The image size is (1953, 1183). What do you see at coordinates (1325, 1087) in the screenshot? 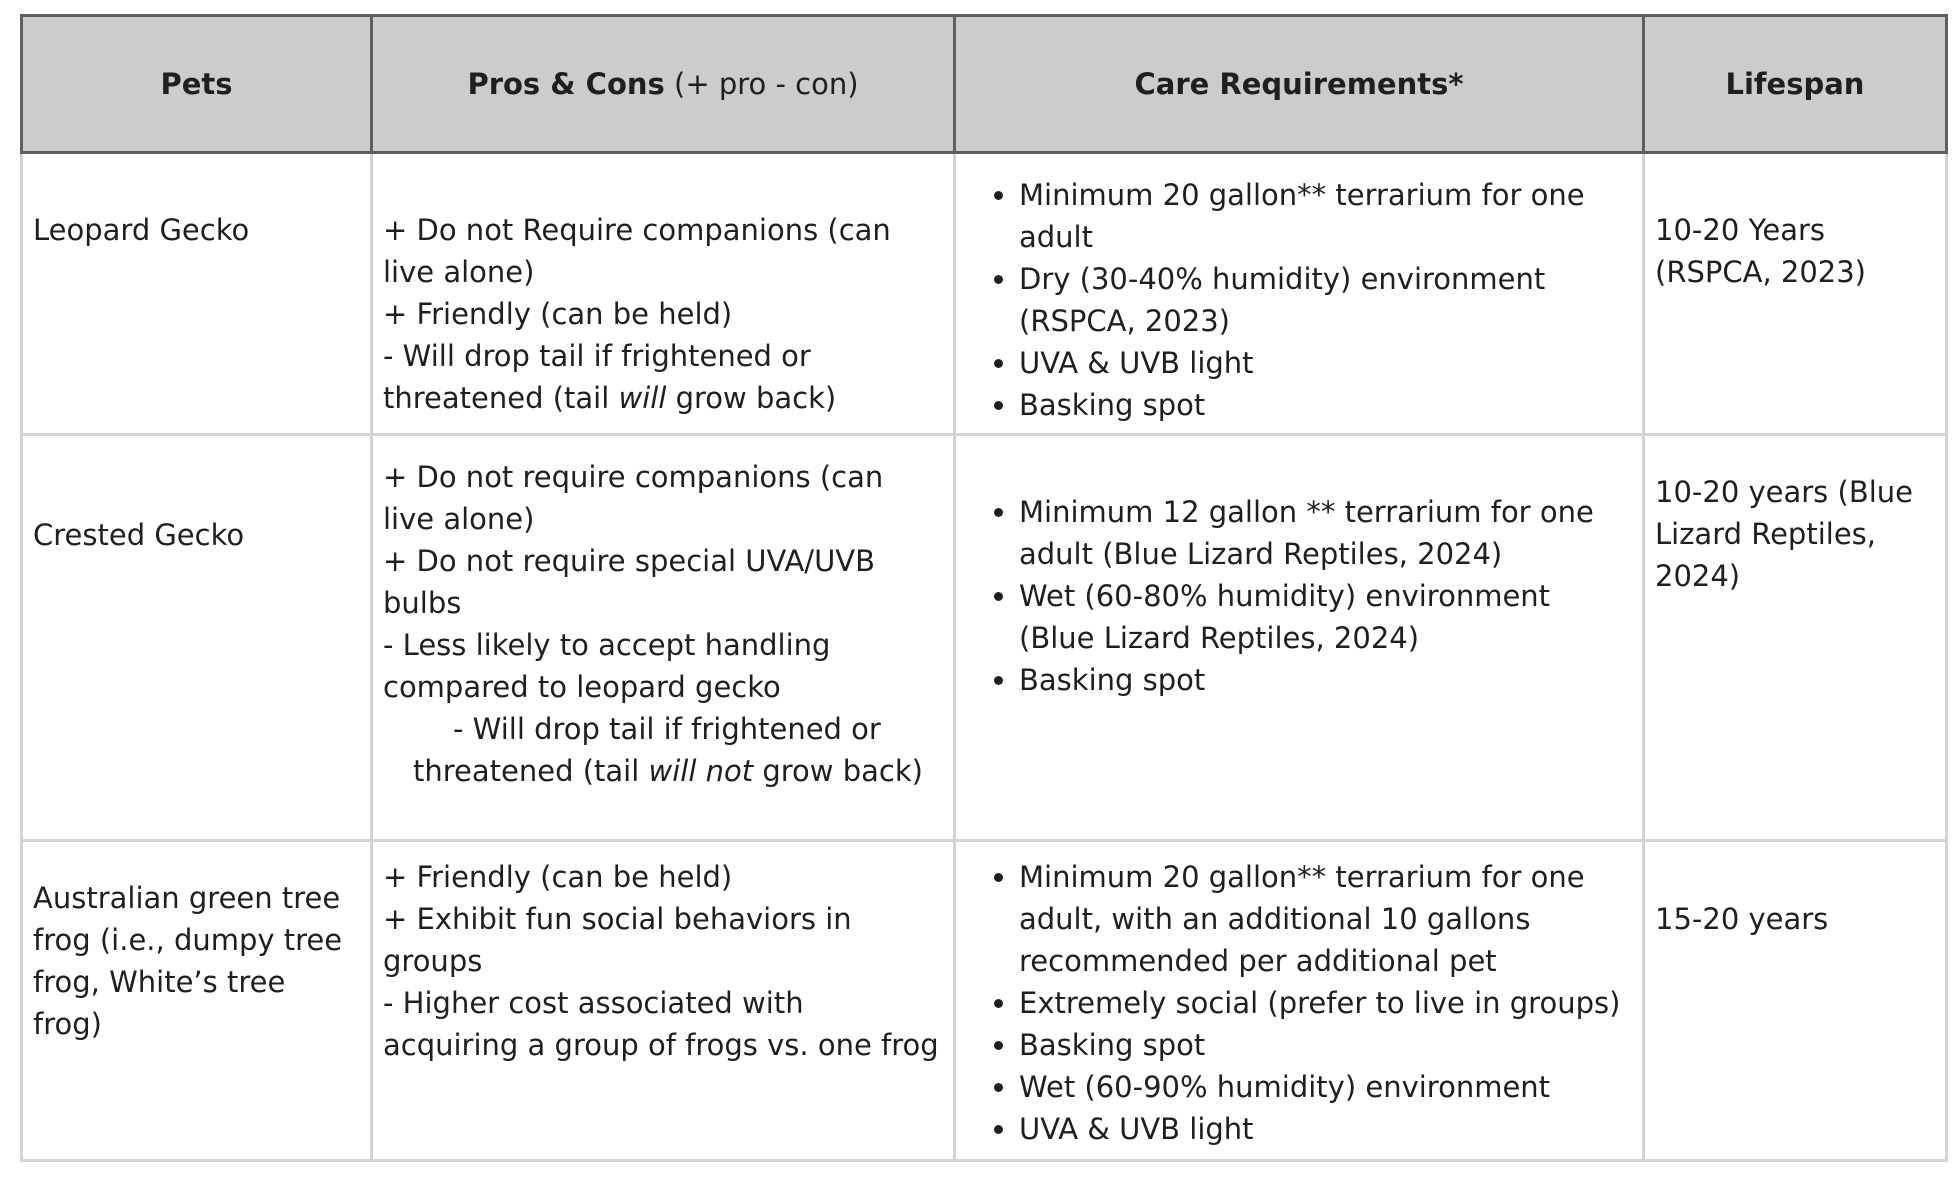
I see `care-item: Wet (60-90% humidity) environment` at bounding box center [1325, 1087].